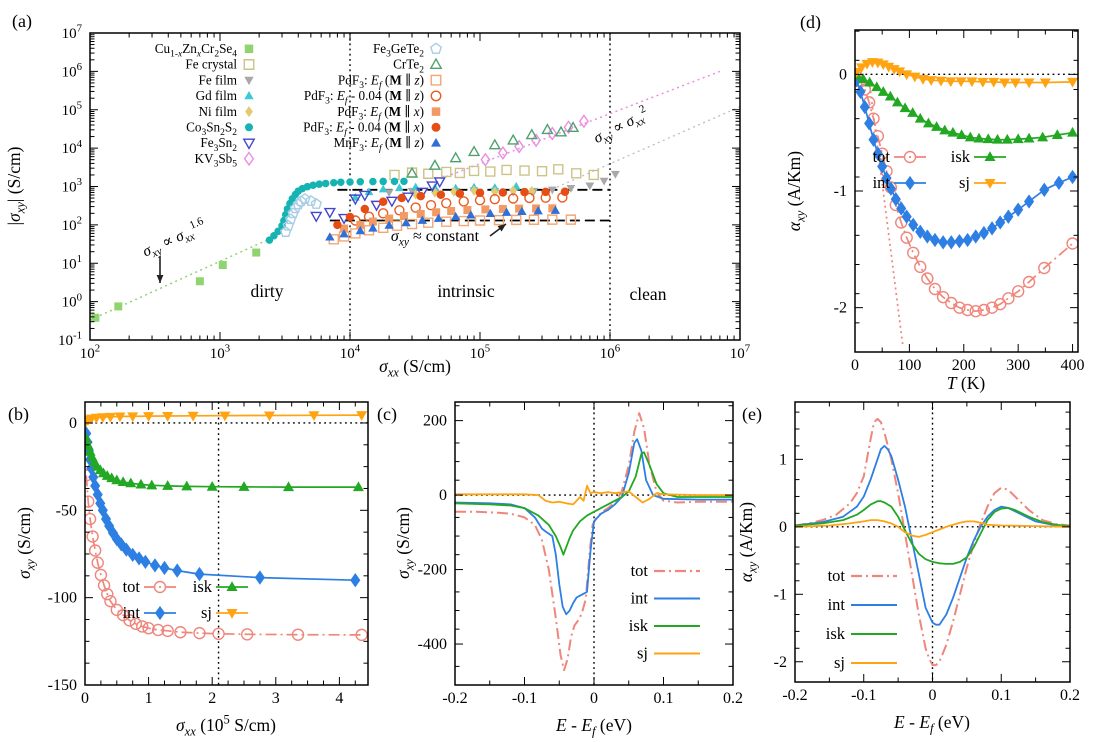  What do you see at coordinates (910, 157) in the screenshot?
I see `legend-marker-tot` at bounding box center [910, 157].